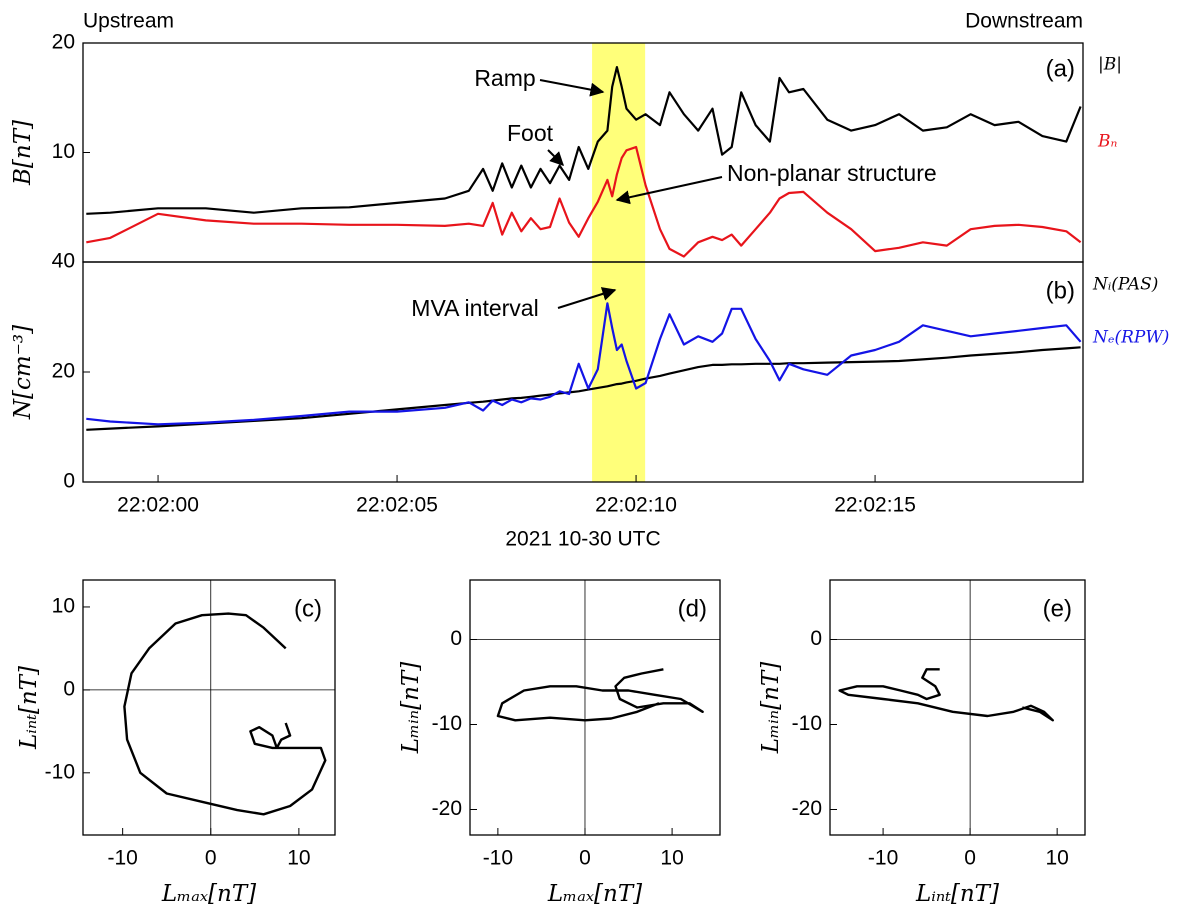  Describe the element at coordinates (308, 608) in the screenshot. I see `panel-label: (c)` at that location.